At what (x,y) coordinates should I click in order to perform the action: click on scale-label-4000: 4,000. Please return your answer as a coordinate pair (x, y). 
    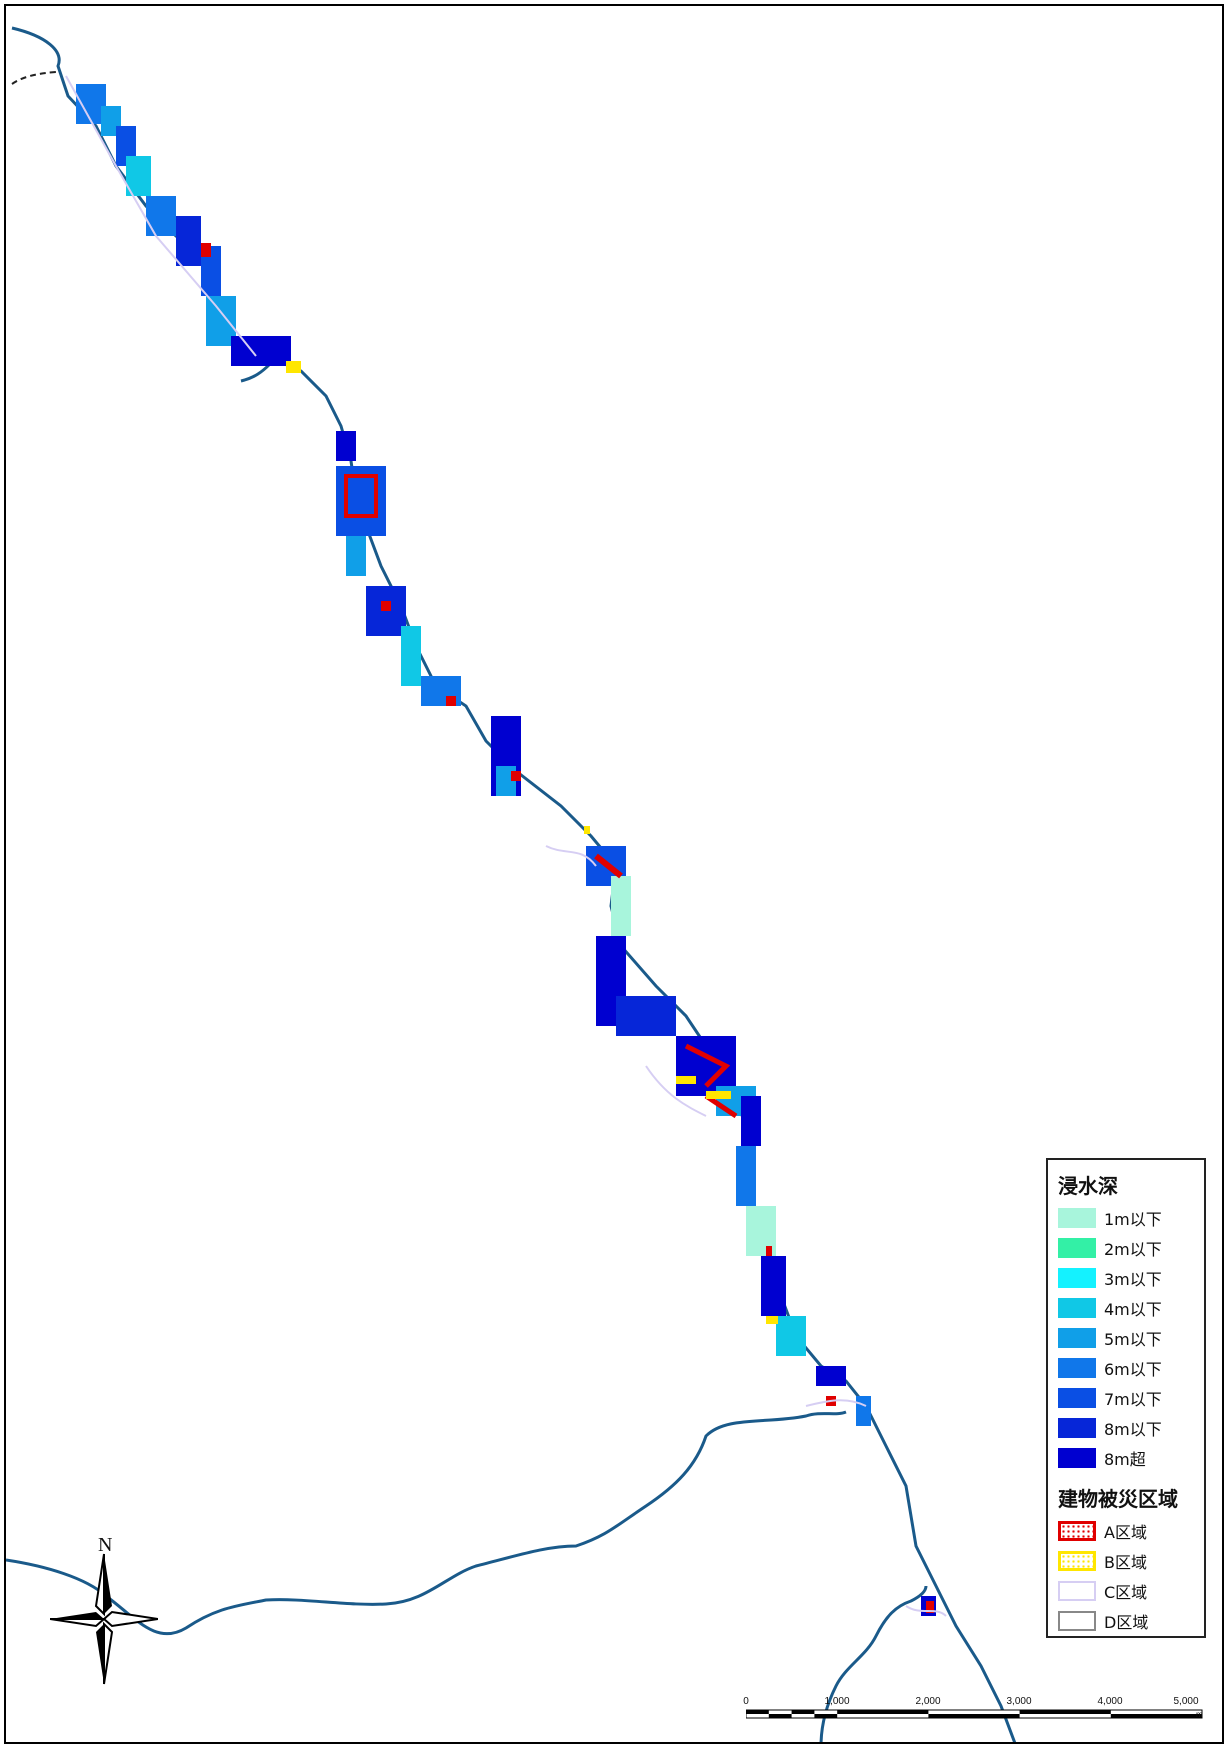
    Looking at the image, I should click on (1110, 1701).